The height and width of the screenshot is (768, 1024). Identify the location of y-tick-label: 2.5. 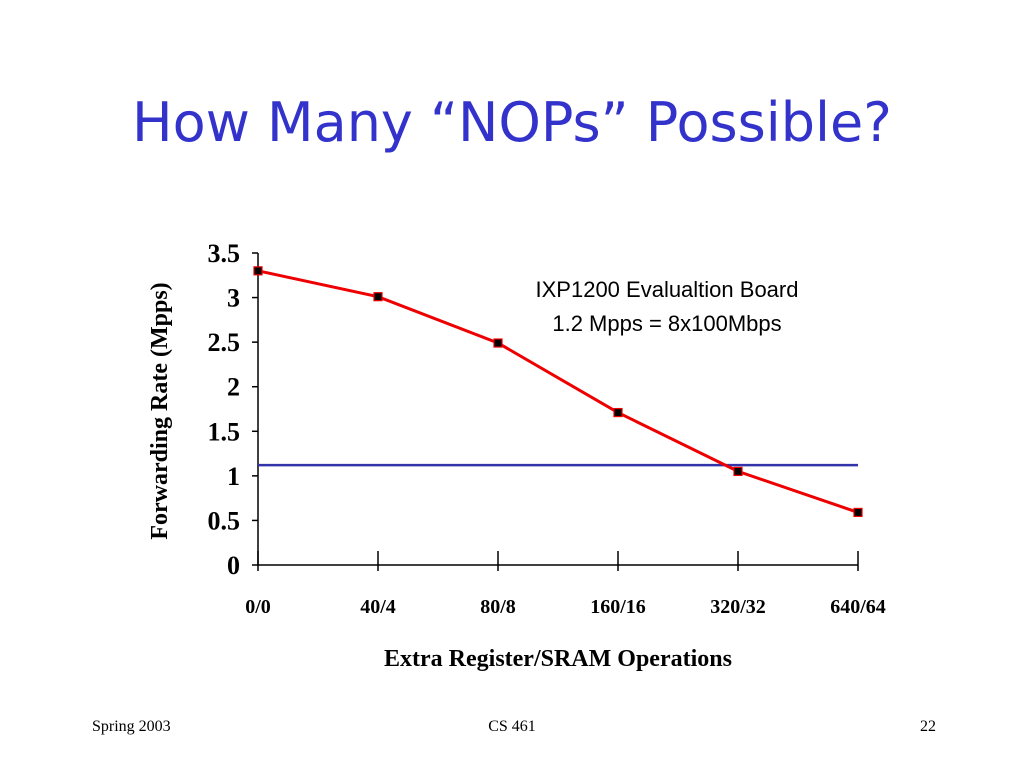
(224, 342).